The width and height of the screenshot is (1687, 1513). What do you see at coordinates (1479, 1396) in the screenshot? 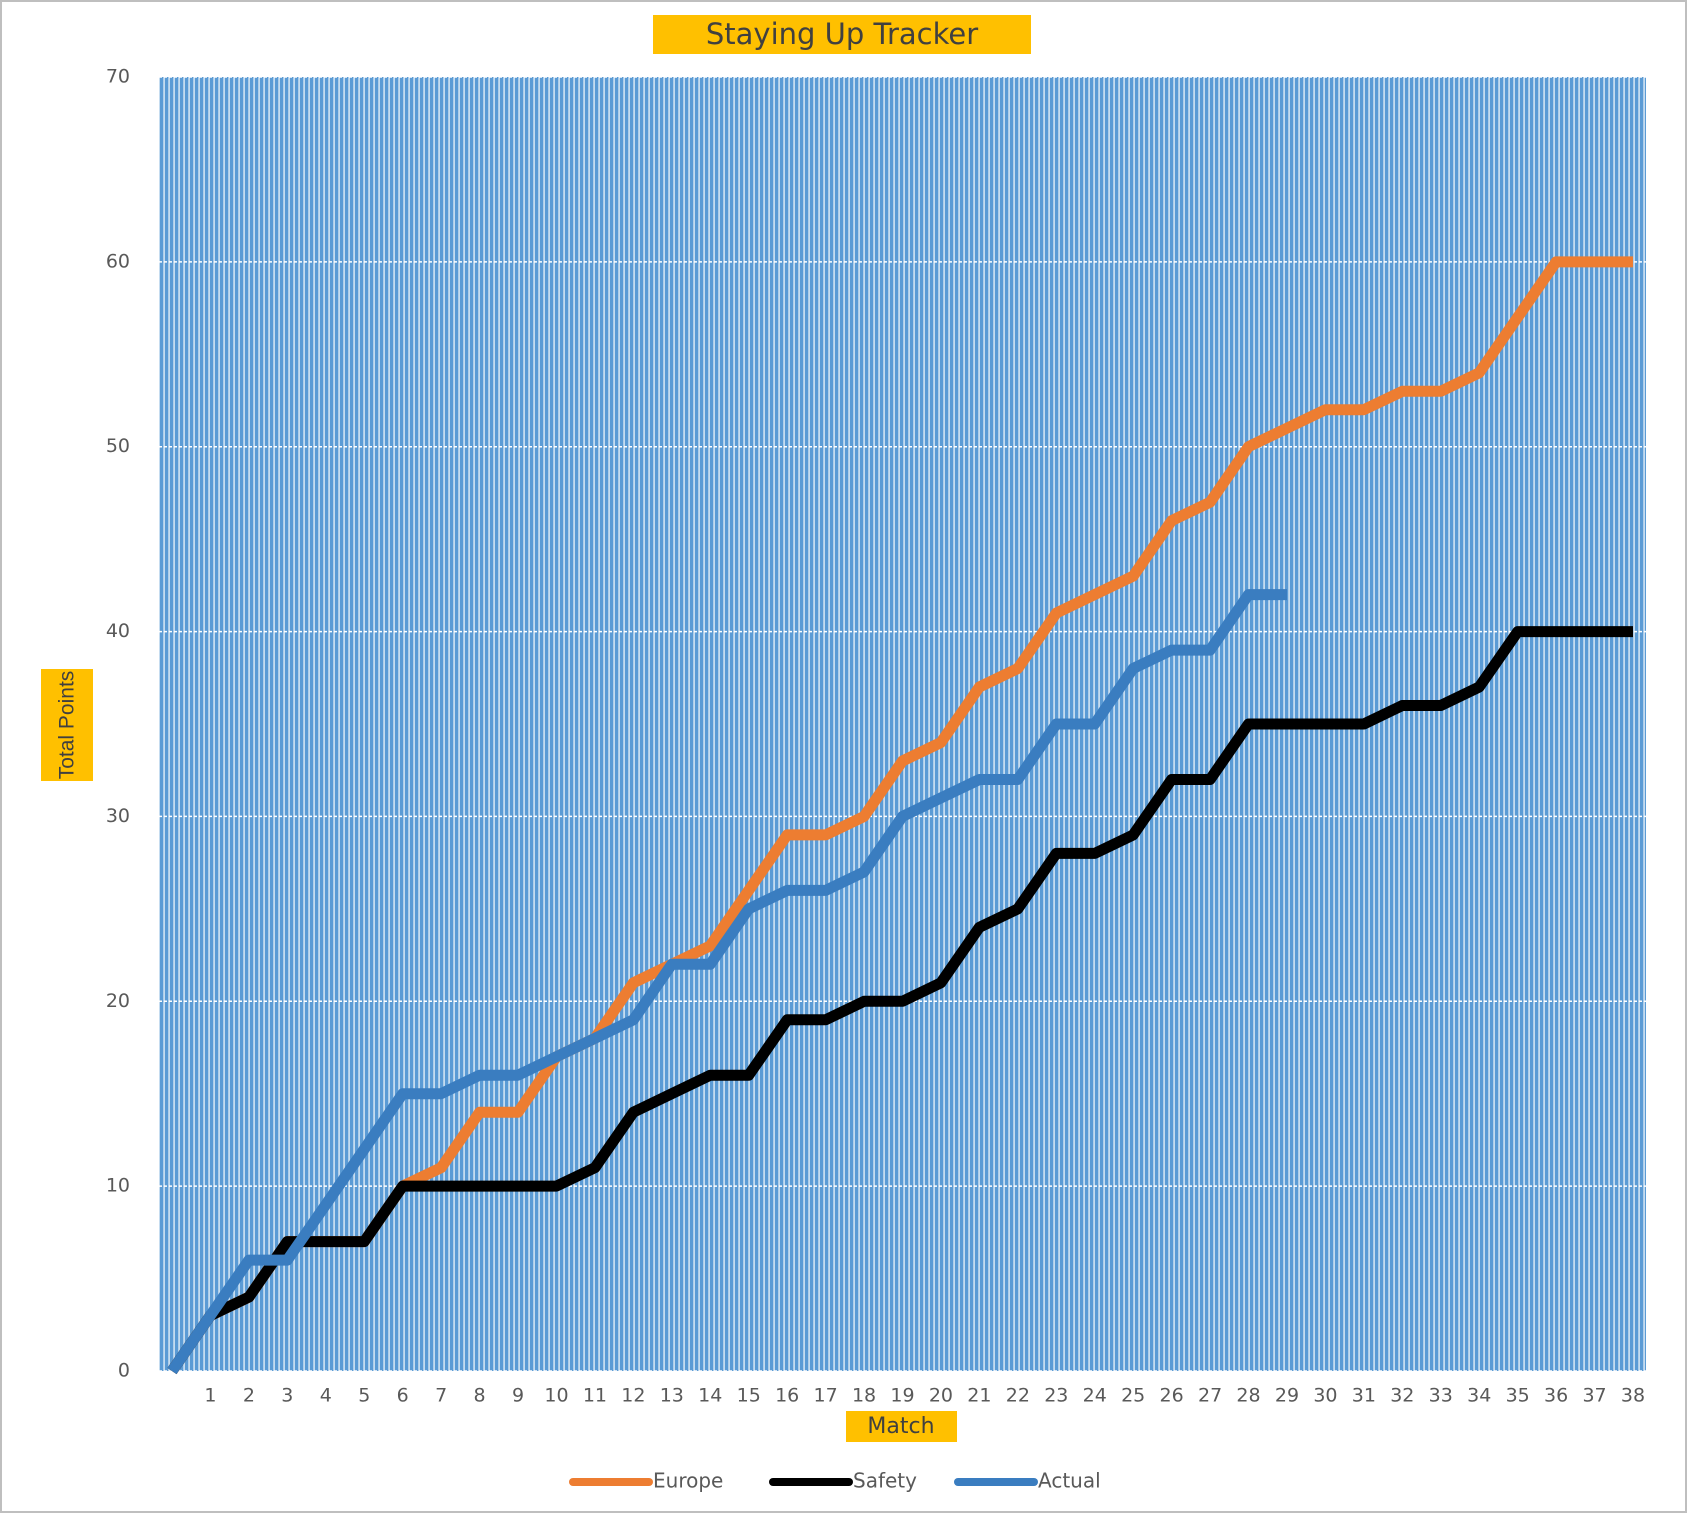
I see `x-tick-label: 34` at bounding box center [1479, 1396].